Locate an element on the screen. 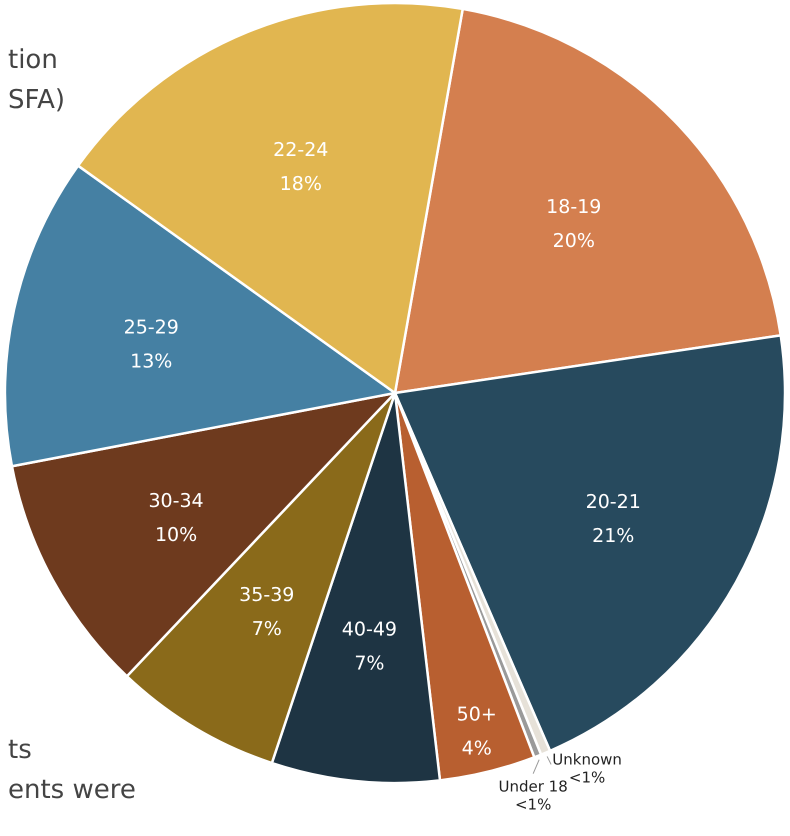 The width and height of the screenshot is (790, 836). slice-label: 20-21 is located at coordinates (613, 502).